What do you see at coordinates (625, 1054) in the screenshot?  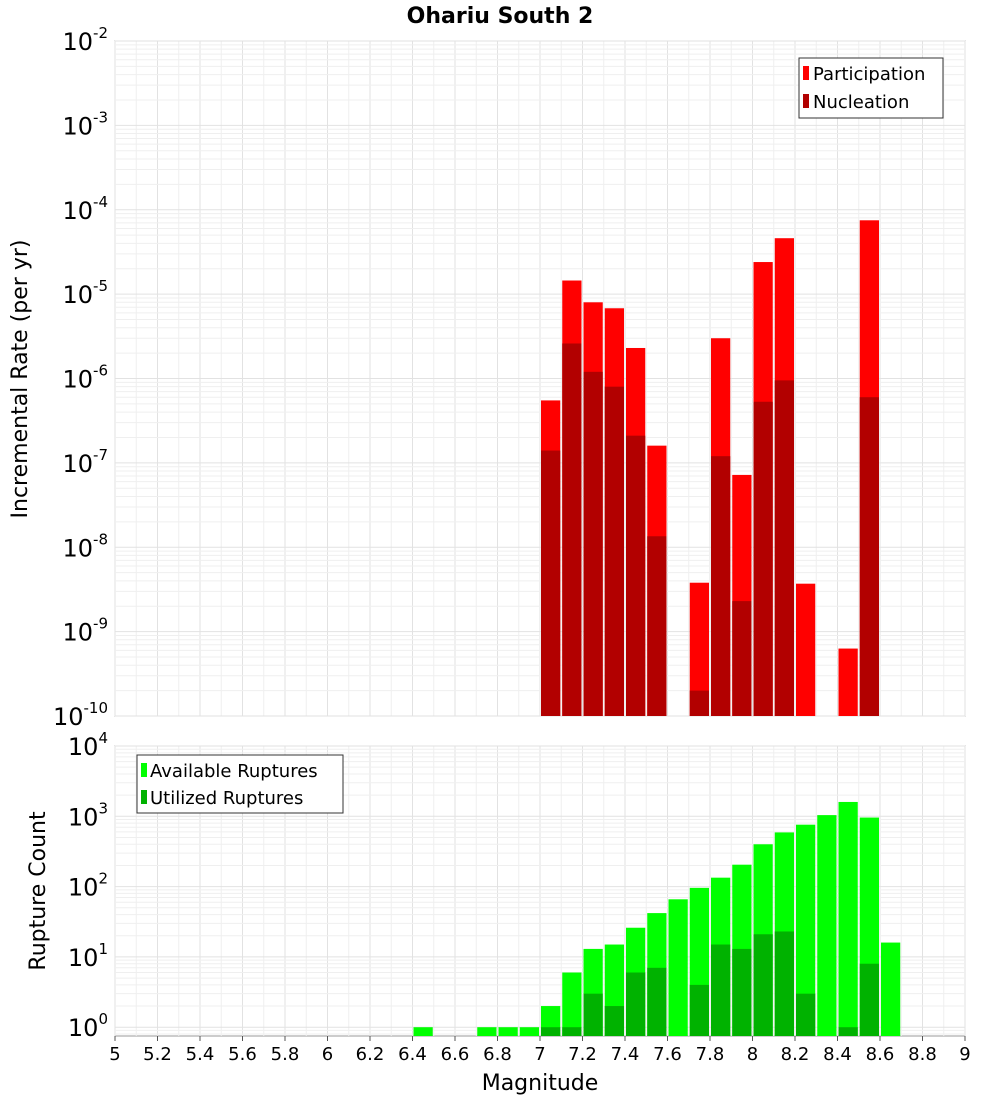 I see `x-tick-label: 7.4` at bounding box center [625, 1054].